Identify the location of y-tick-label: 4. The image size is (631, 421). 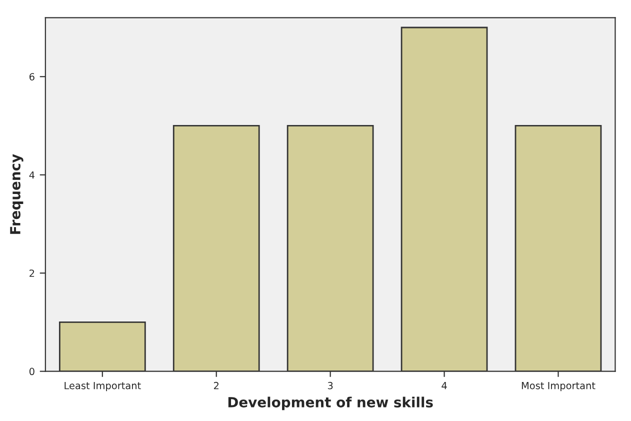
(31, 175).